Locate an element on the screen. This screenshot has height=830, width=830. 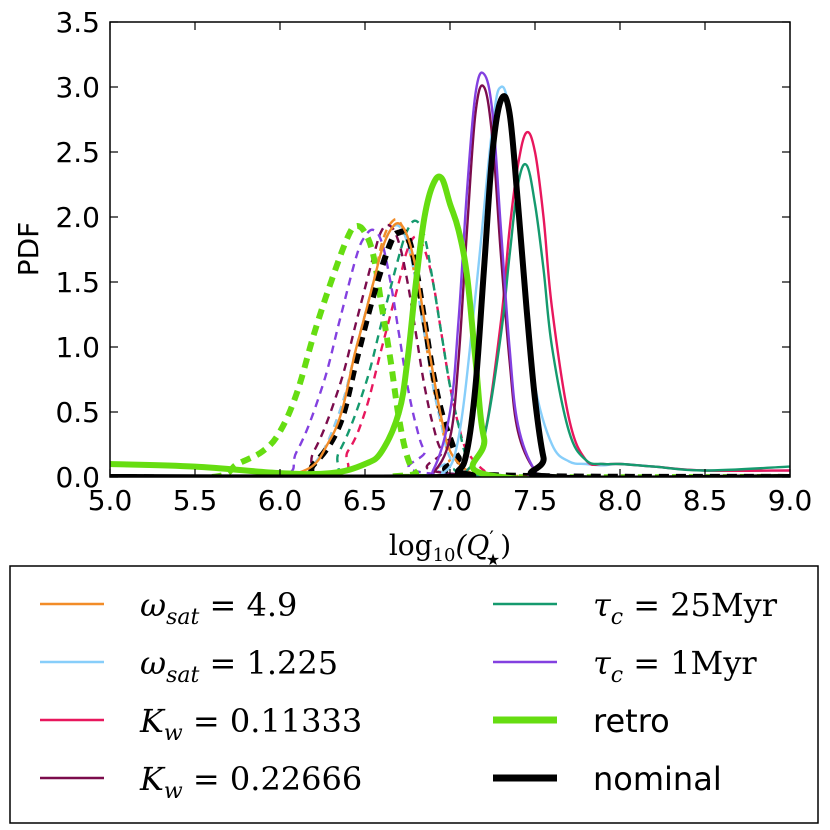
y-tick-label: 3.0 is located at coordinates (77, 87).